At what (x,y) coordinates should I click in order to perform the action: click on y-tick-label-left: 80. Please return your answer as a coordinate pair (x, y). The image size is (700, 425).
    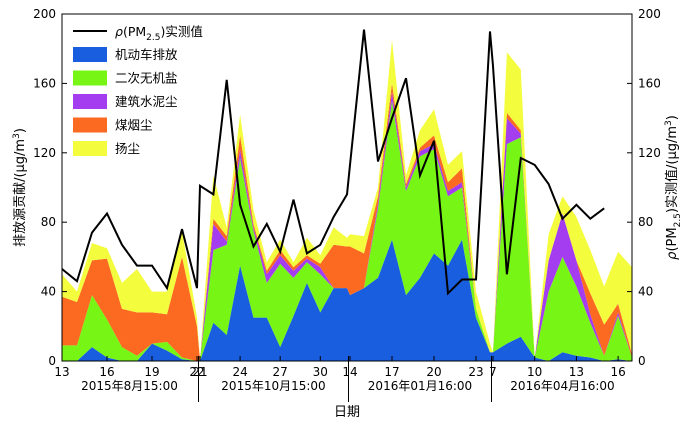
    Looking at the image, I should click on (48, 222).